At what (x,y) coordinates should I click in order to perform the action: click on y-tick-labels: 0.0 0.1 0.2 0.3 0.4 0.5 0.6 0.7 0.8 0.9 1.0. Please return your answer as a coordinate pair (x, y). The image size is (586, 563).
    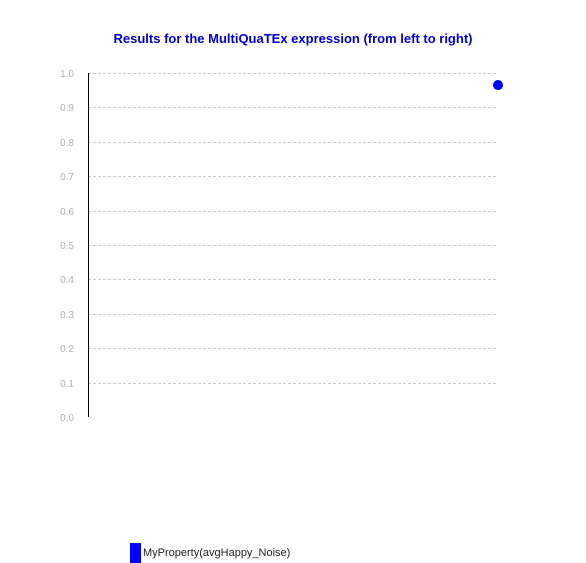
    Looking at the image, I should click on (67, 246).